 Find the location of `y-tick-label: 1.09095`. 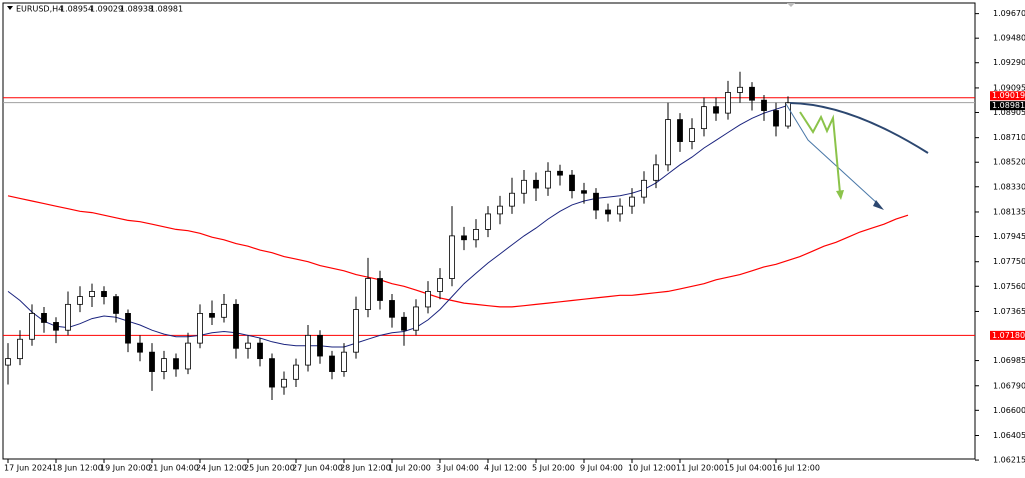

y-tick-label: 1.09095 is located at coordinates (1009, 87).